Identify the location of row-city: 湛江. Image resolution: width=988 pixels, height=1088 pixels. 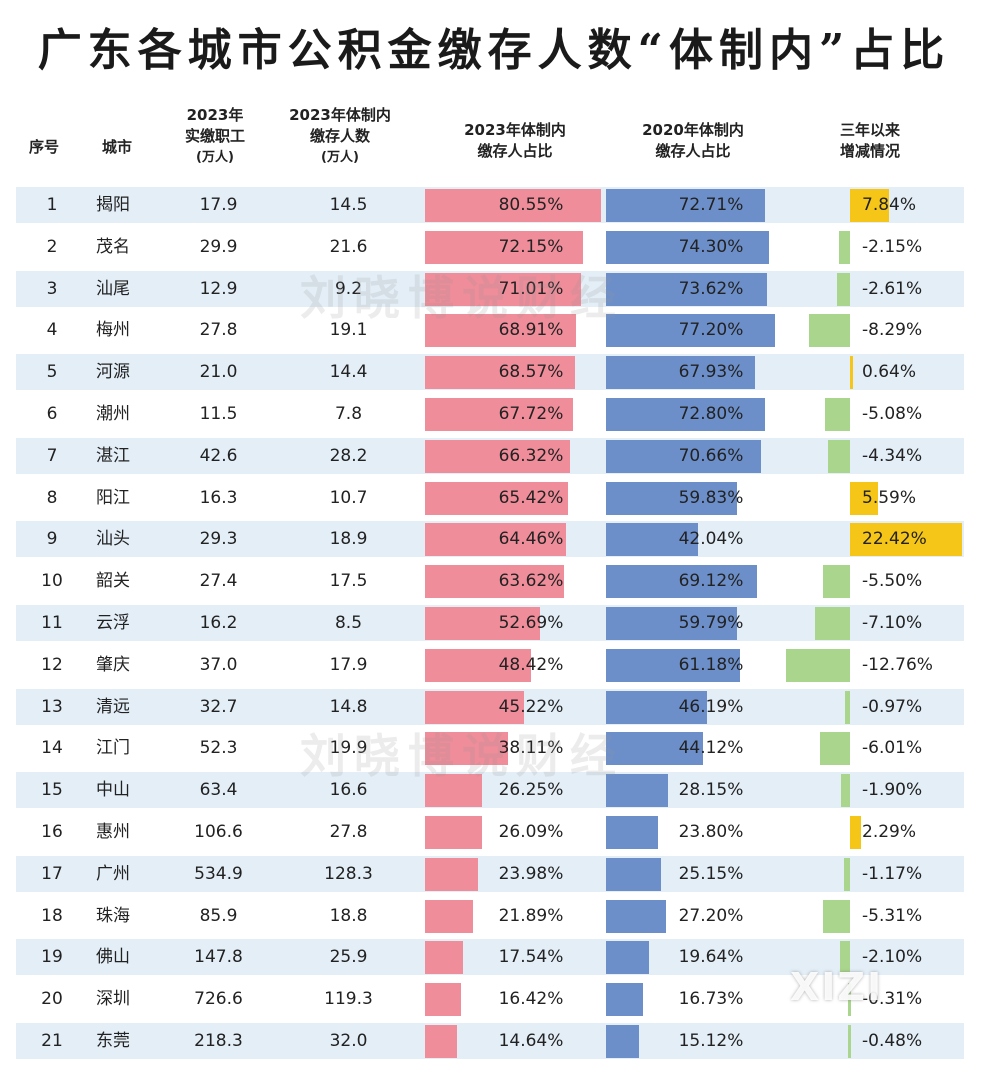
(113, 455).